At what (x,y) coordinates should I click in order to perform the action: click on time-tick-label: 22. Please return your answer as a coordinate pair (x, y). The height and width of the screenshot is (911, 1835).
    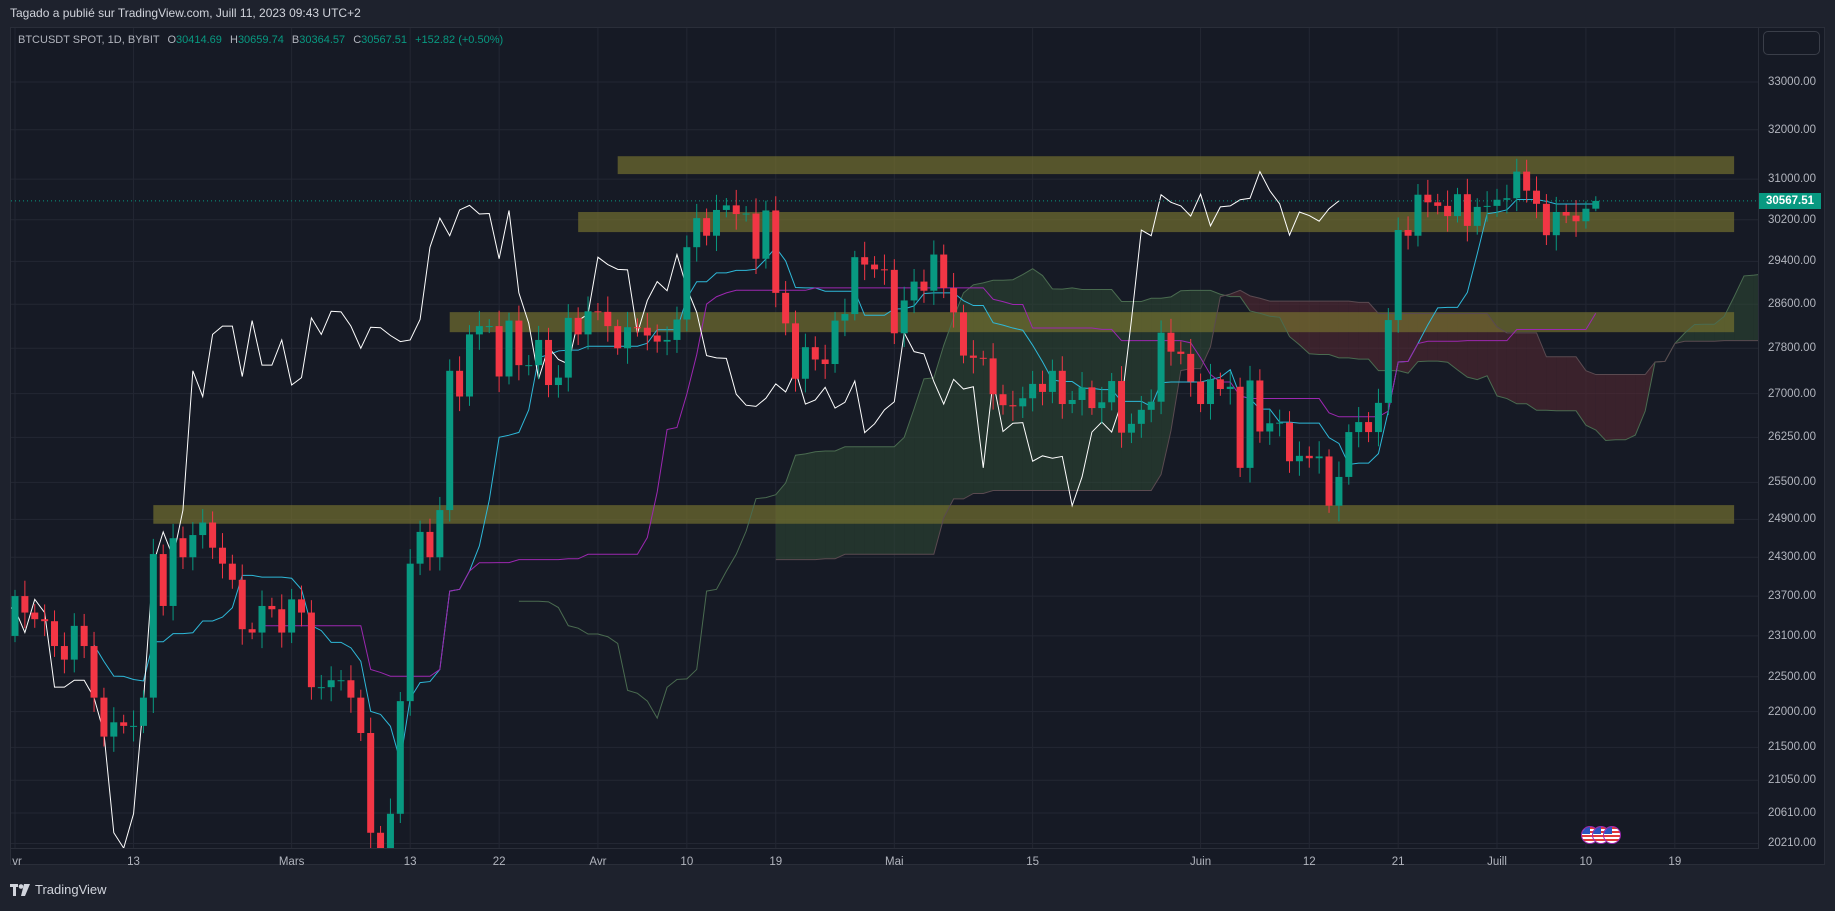
    Looking at the image, I should click on (499, 862).